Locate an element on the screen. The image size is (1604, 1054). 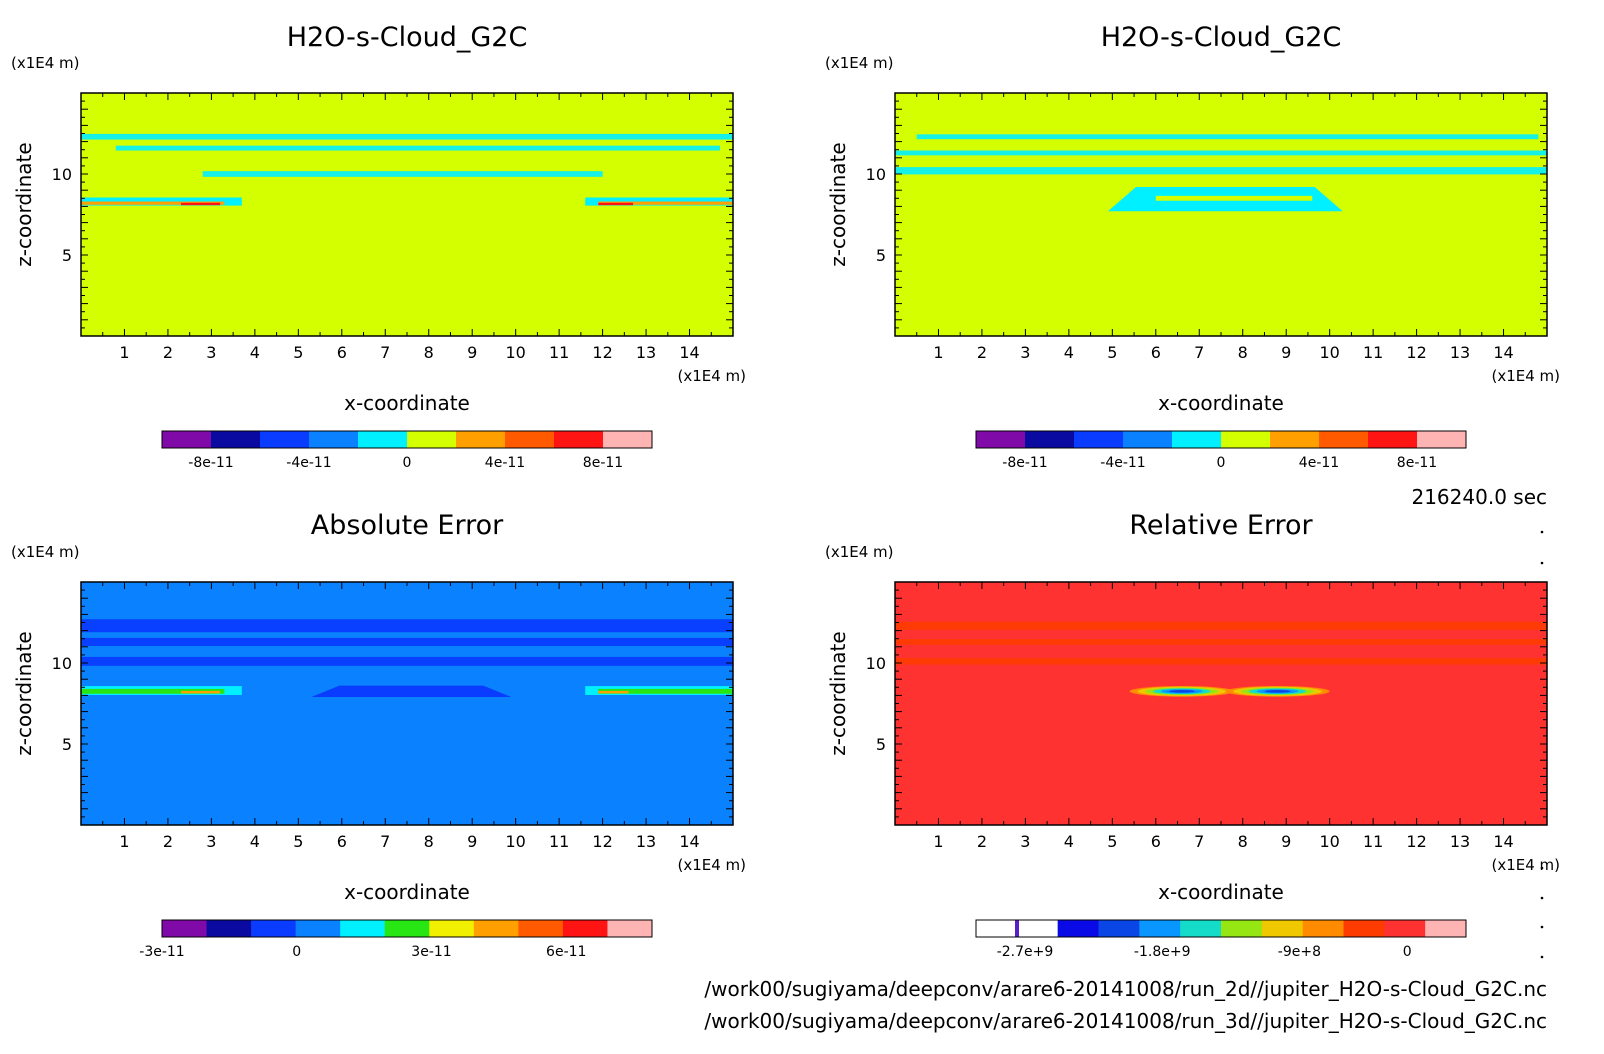
colorbar-label: -9e+8 is located at coordinates (1299, 952).